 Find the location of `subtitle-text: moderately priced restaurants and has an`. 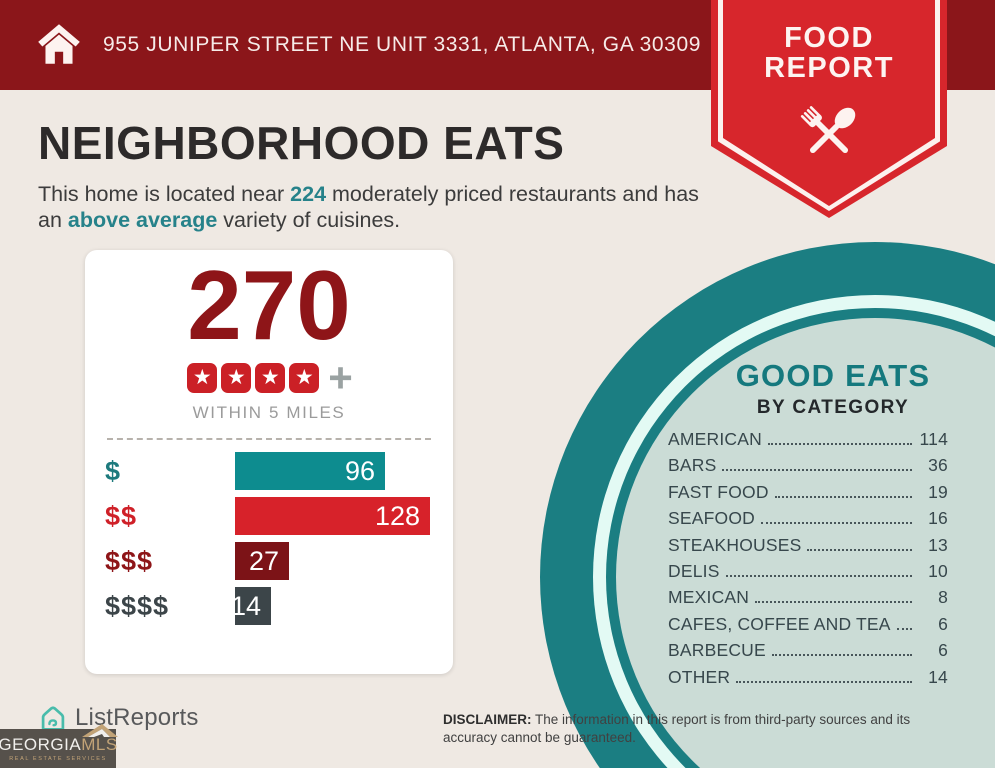

subtitle-text: moderately priced restaurants and has an is located at coordinates (368, 207).